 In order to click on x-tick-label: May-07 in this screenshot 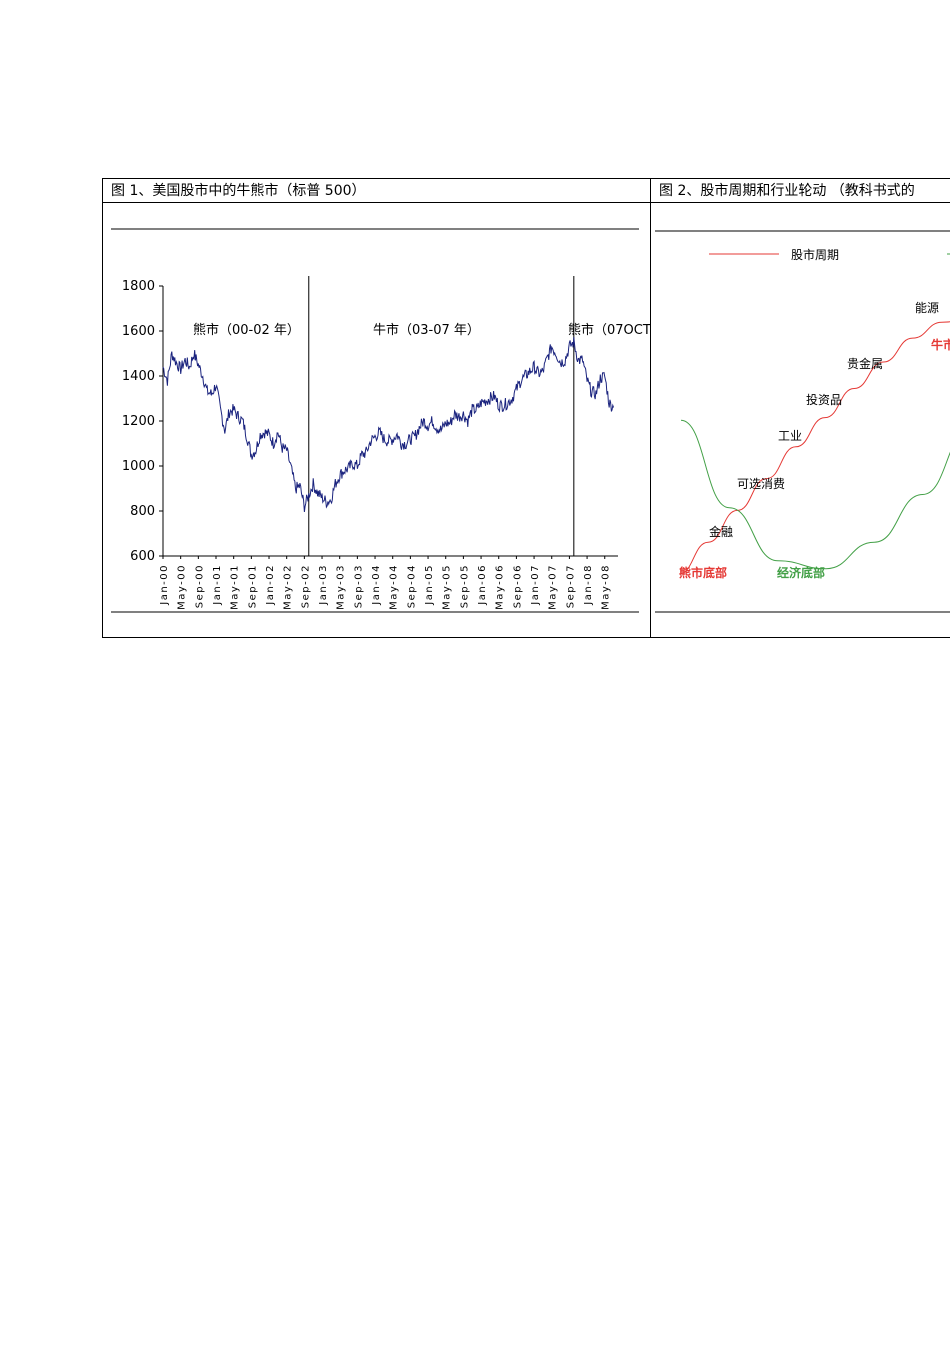, I will do `click(553, 587)`.